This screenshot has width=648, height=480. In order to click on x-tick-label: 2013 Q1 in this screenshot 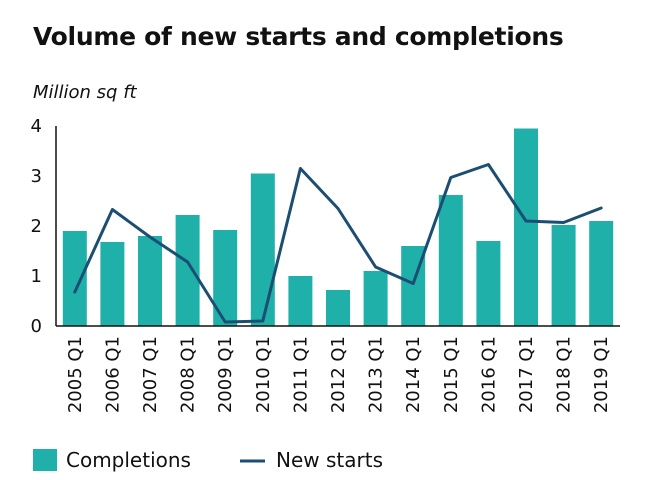, I will do `click(376, 374)`.